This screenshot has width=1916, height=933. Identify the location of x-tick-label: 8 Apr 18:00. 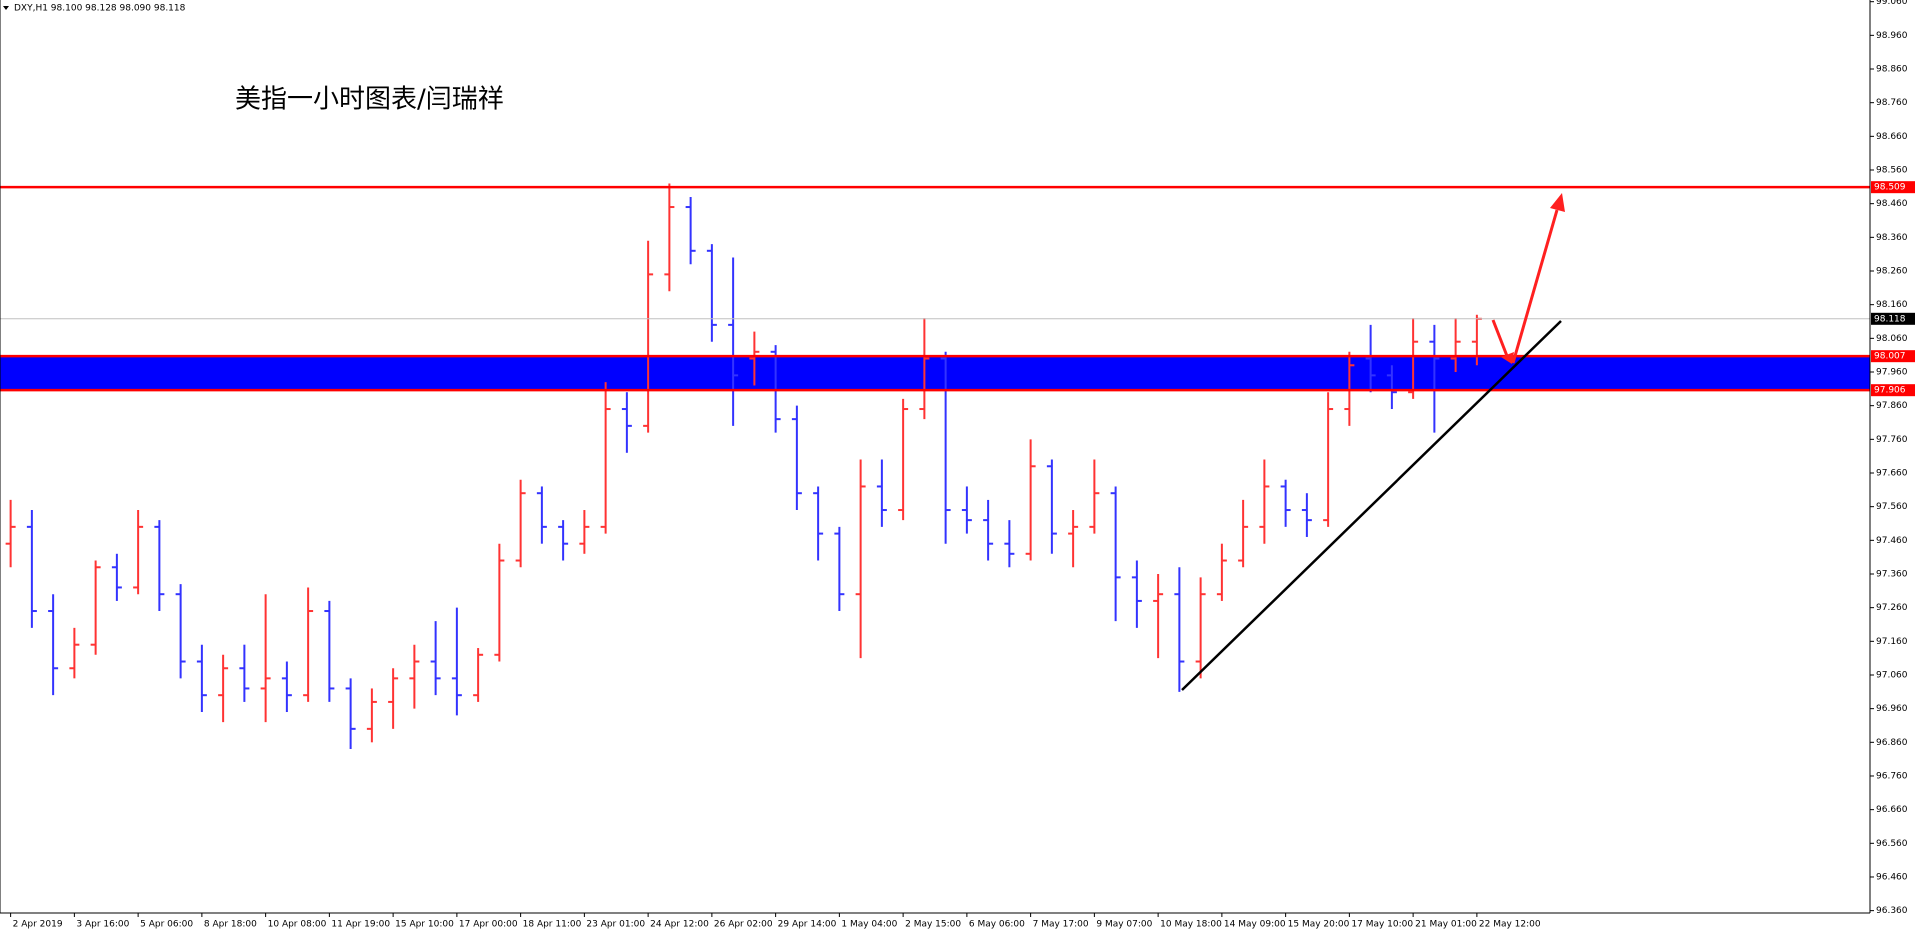
(230, 925).